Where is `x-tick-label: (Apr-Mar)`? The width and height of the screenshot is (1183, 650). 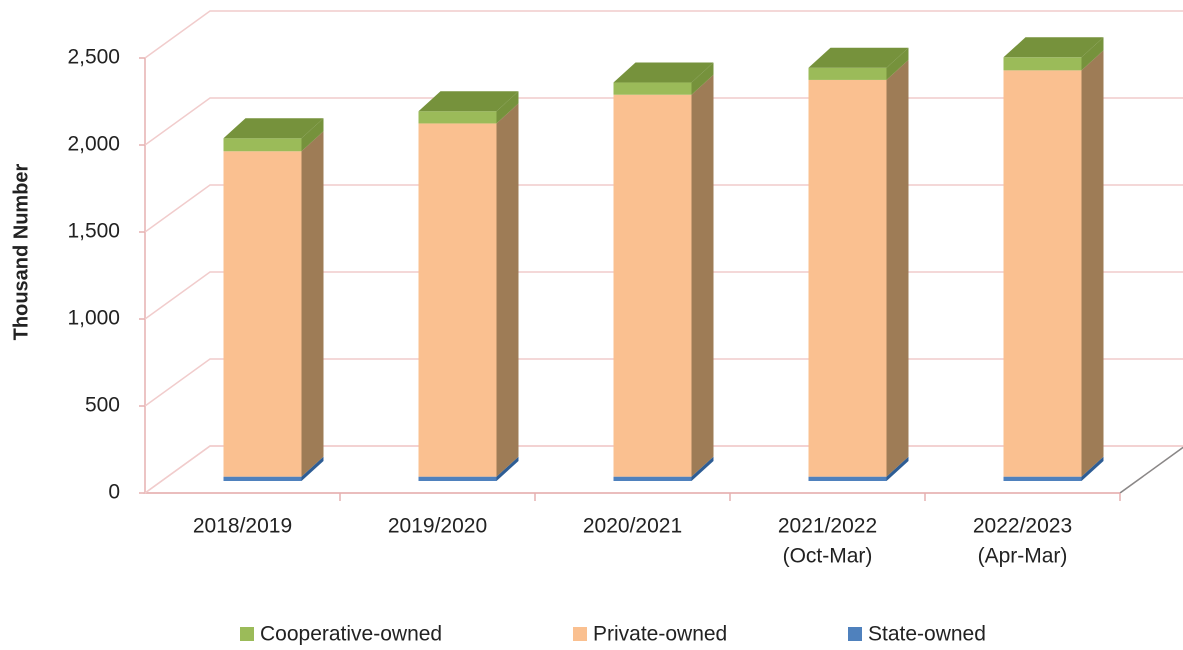
x-tick-label: (Apr-Mar) is located at coordinates (1023, 556).